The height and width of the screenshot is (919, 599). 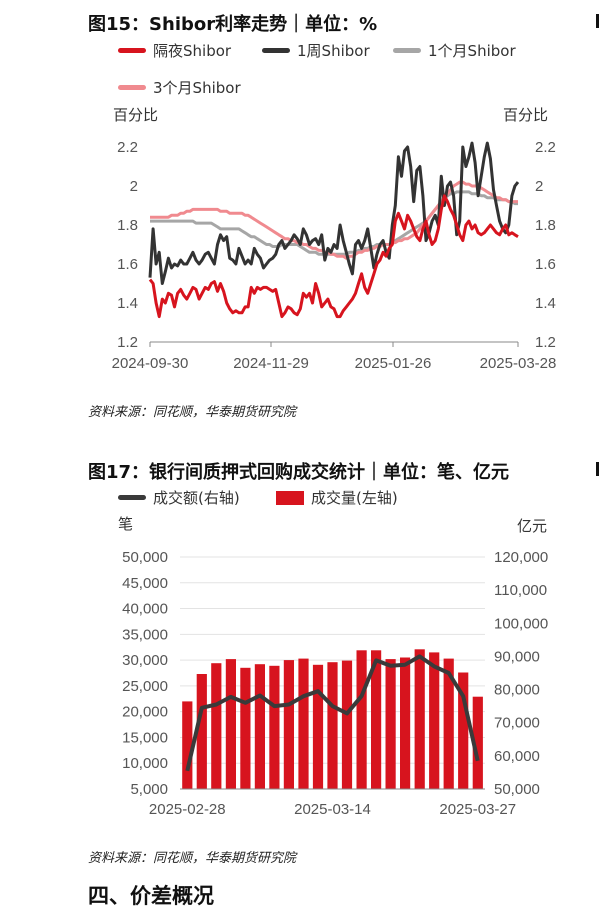 I want to click on left-axis-unit: 笔, so click(x=125, y=524).